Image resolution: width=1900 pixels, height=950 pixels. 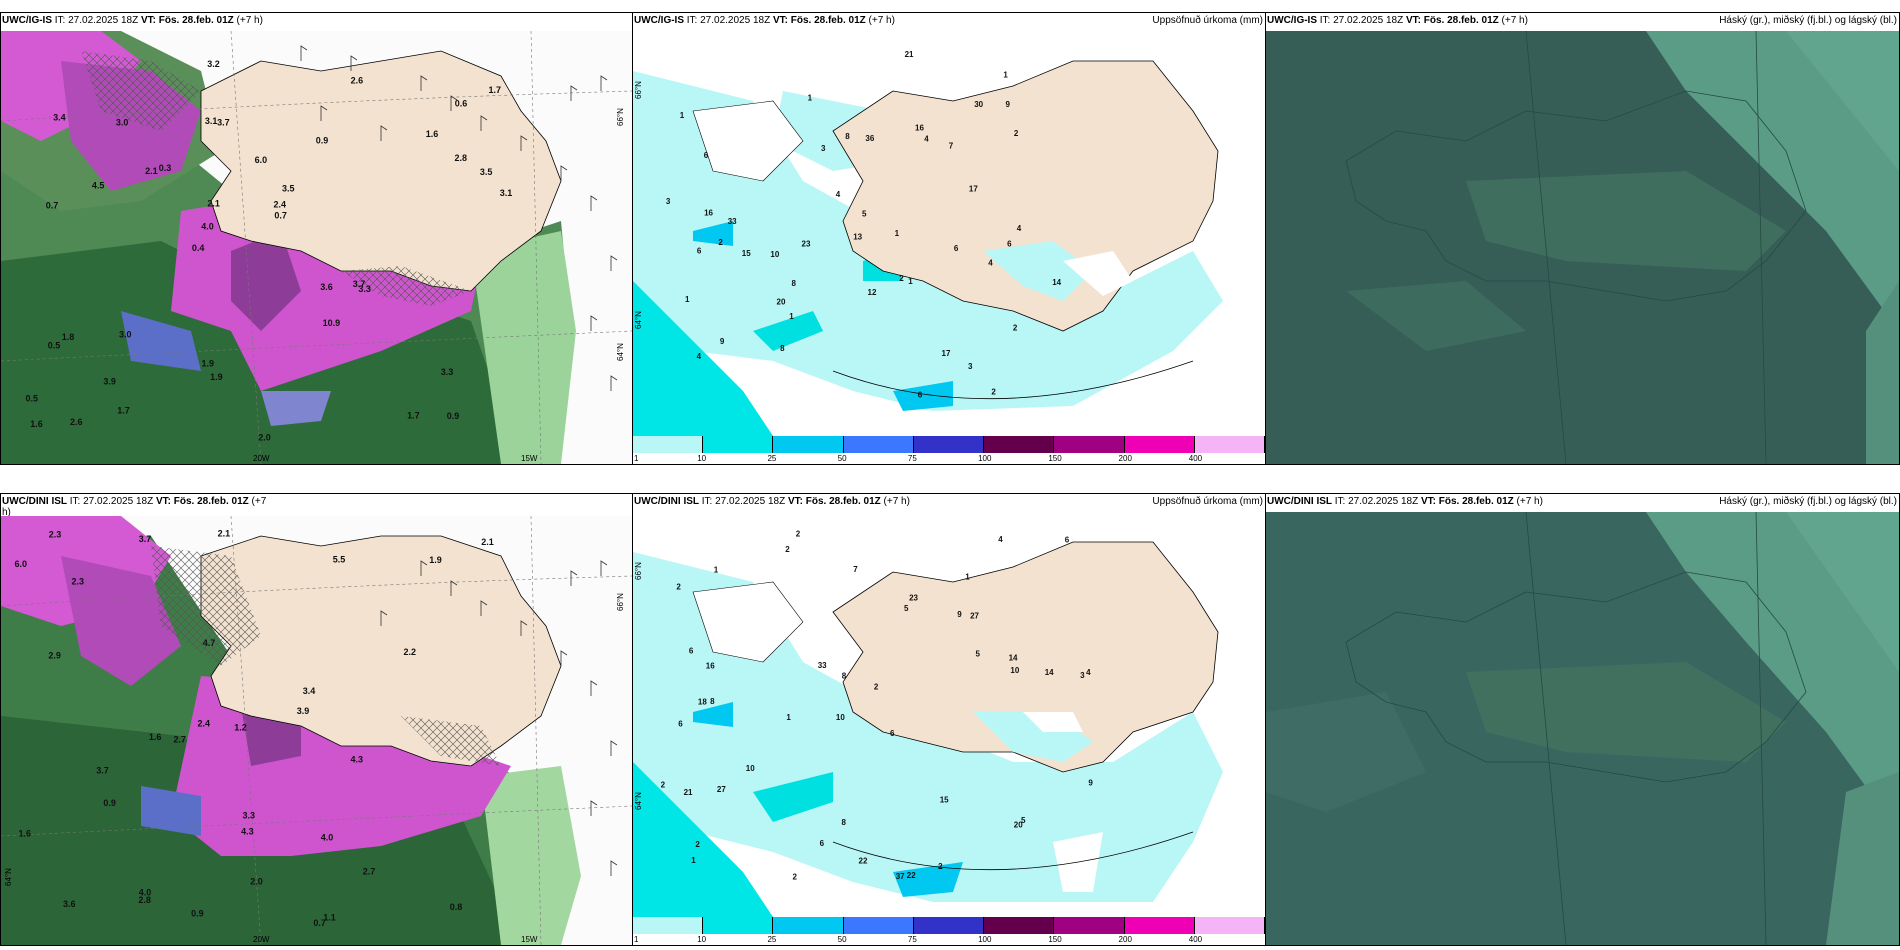 What do you see at coordinates (339, 559) in the screenshot?
I see `map-value-label: 5.5` at bounding box center [339, 559].